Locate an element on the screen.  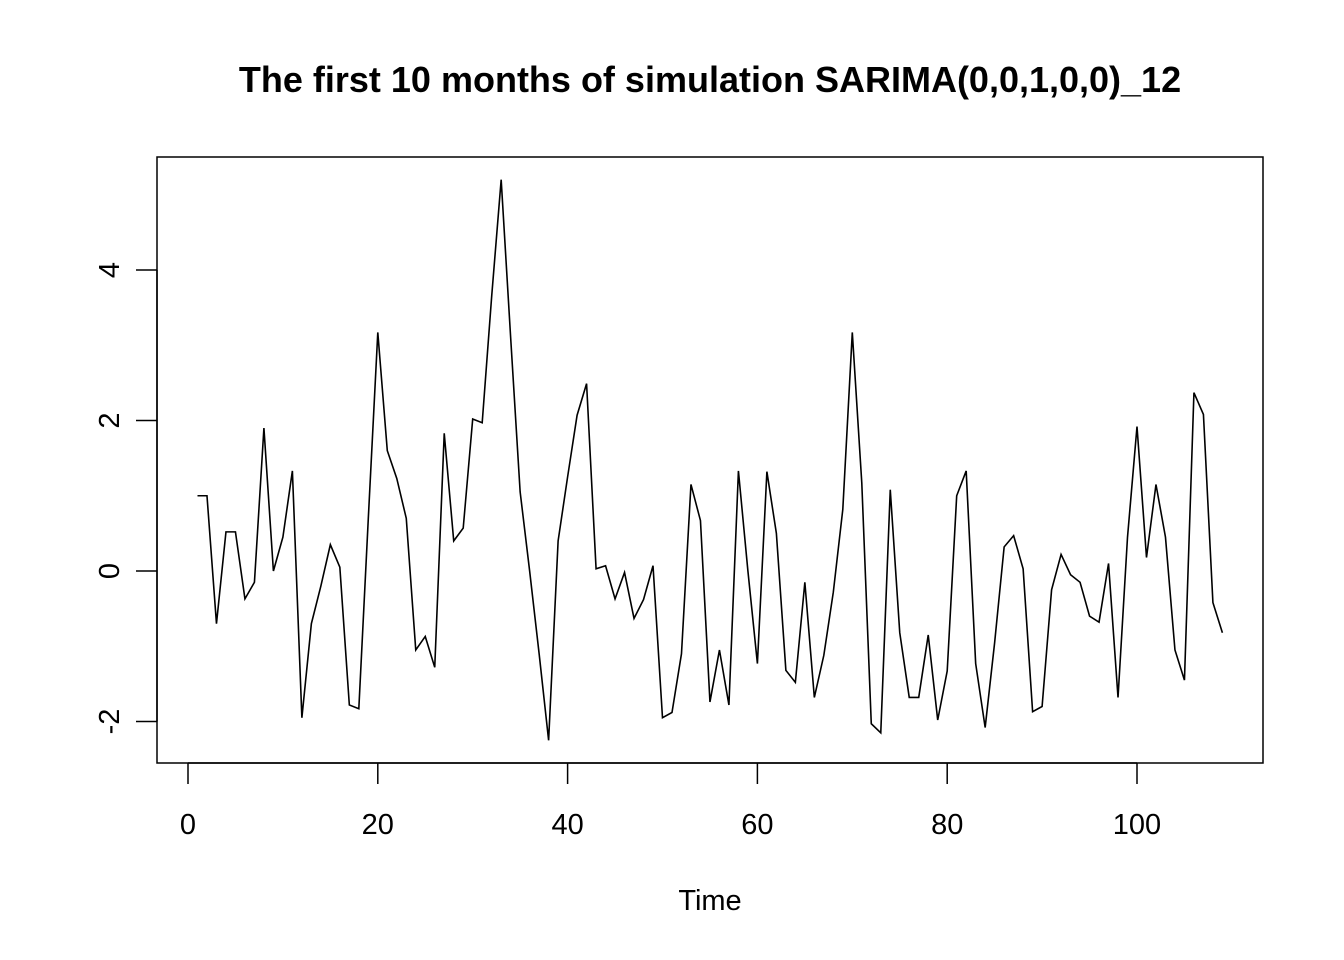
x-axis-label: Time is located at coordinates (709, 901).